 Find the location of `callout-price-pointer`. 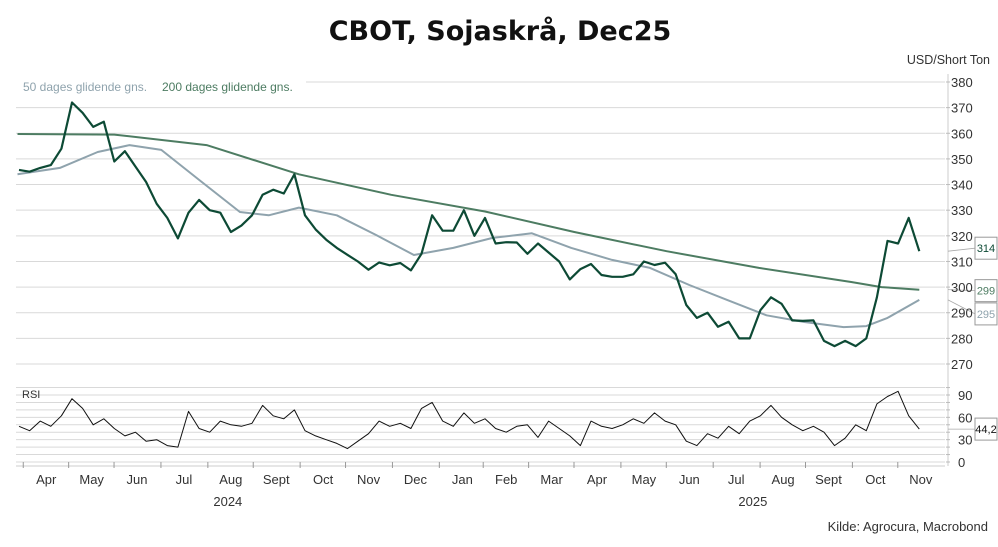

callout-price-pointer is located at coordinates (961, 249).